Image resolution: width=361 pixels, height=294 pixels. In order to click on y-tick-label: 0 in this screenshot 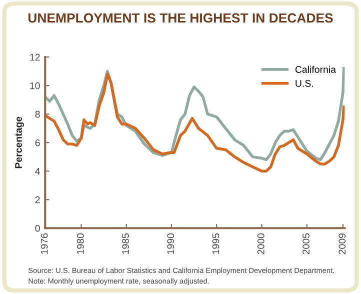, I will do `click(37, 228)`.